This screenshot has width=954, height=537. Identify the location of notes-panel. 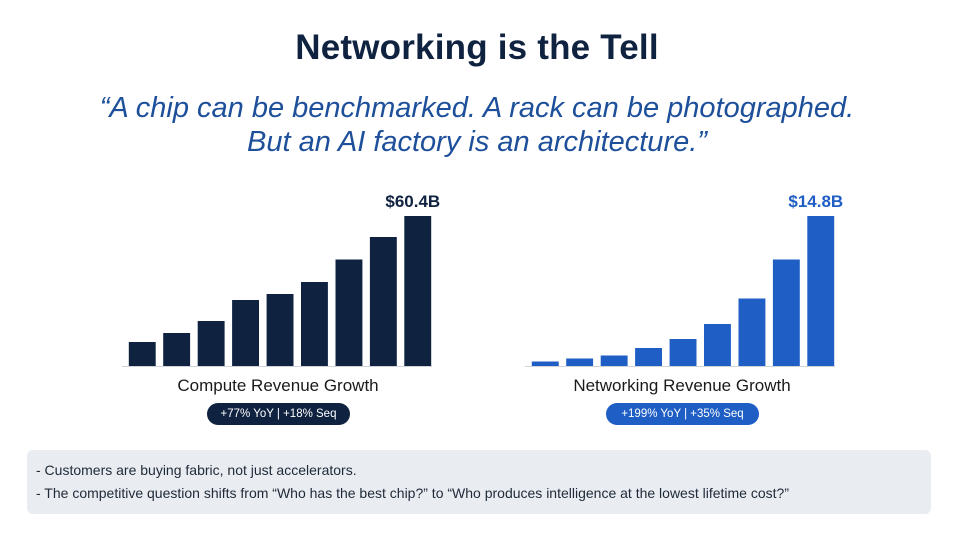
(479, 482).